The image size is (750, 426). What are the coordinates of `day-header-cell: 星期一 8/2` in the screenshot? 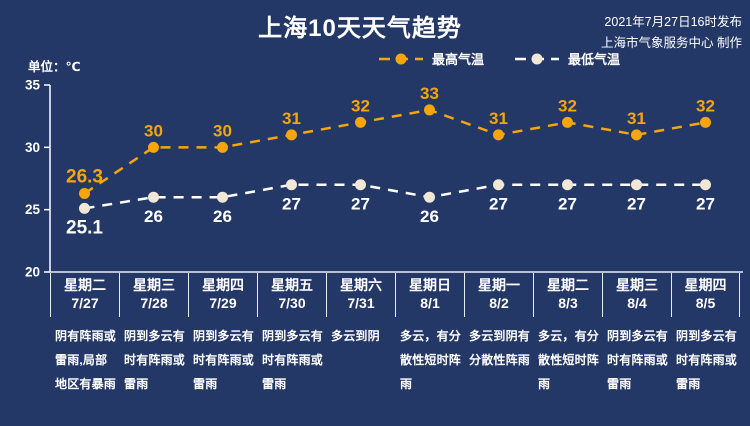 It's located at (498, 295).